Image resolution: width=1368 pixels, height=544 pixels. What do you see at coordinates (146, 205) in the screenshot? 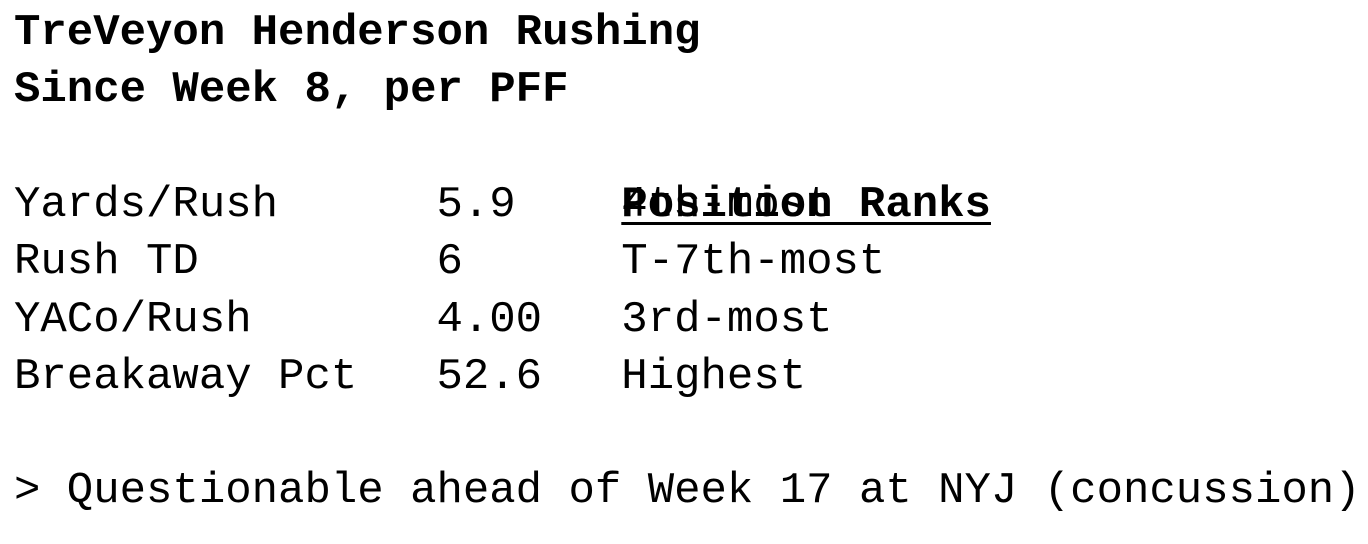
I see `stat-label: Yards/Rush` at bounding box center [146, 205].